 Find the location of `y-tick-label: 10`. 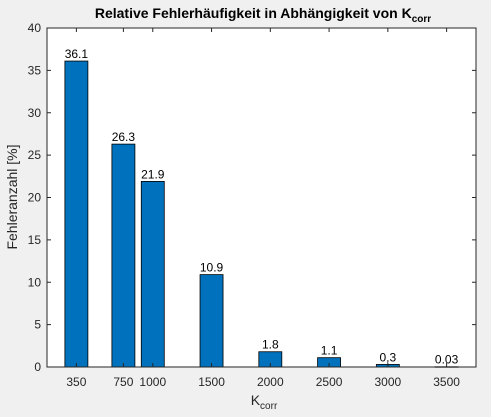

y-tick-label: 10 is located at coordinates (35, 282).